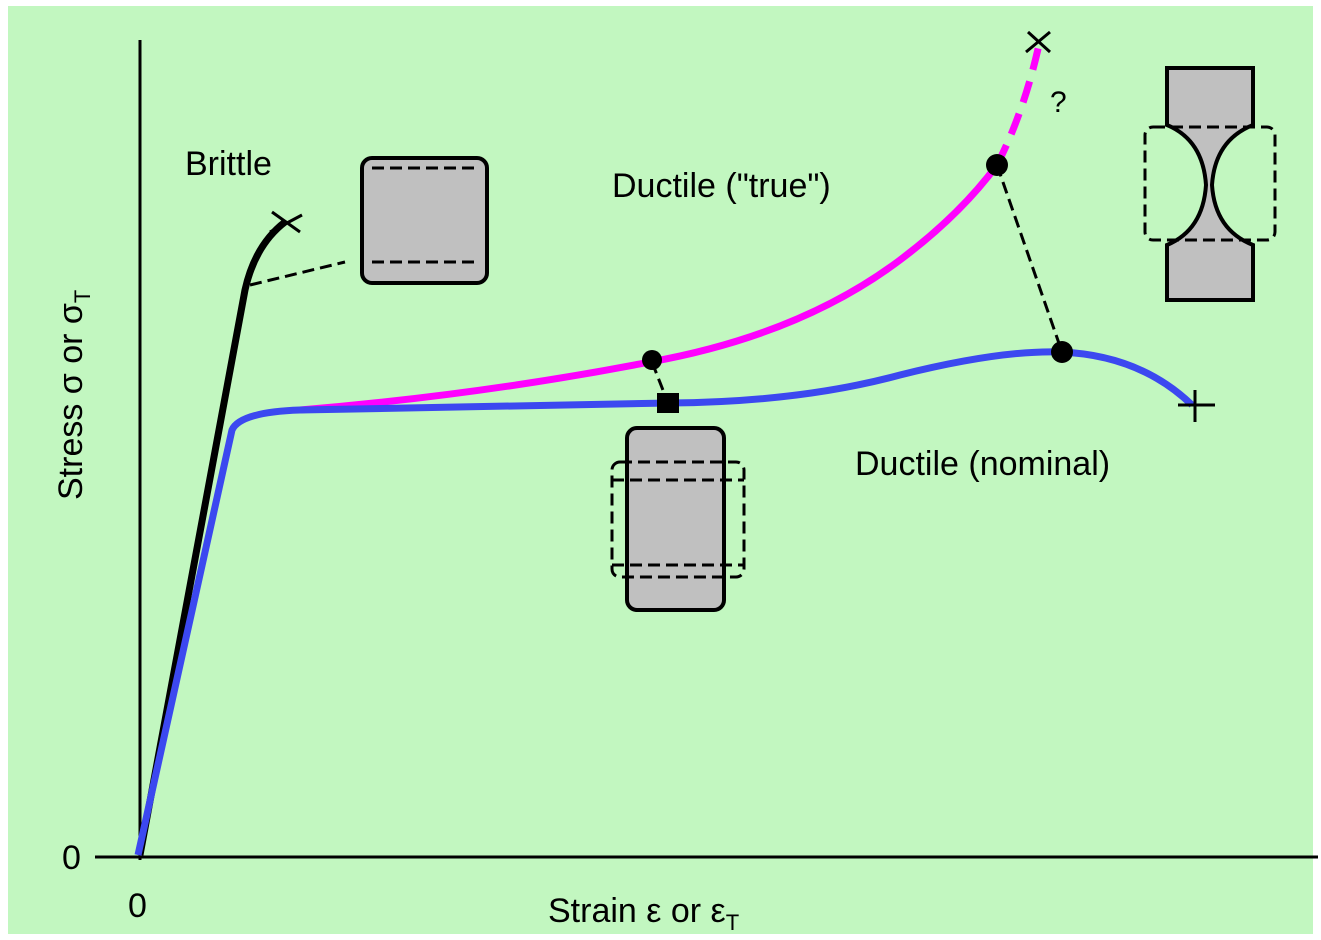 The width and height of the screenshot is (1321, 940). Describe the element at coordinates (982, 464) in the screenshot. I see `curve-label: Ductile (nominal)` at that location.